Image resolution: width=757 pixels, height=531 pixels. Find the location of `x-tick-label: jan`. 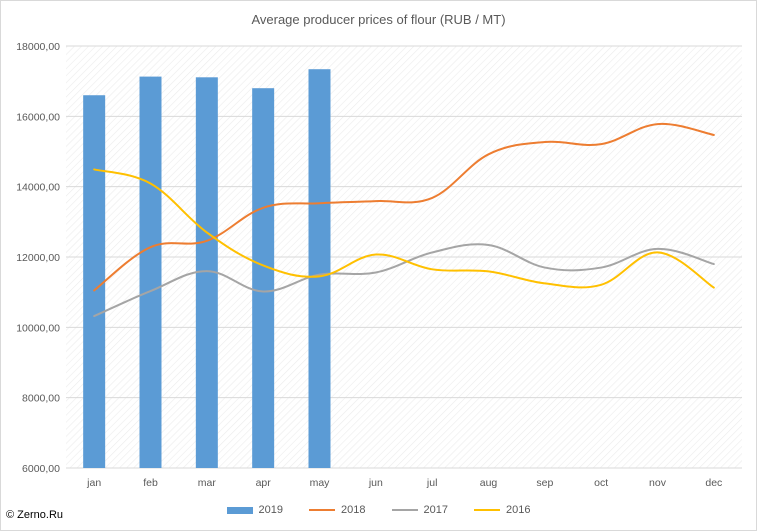

x-tick-label: jan is located at coordinates (93, 483).